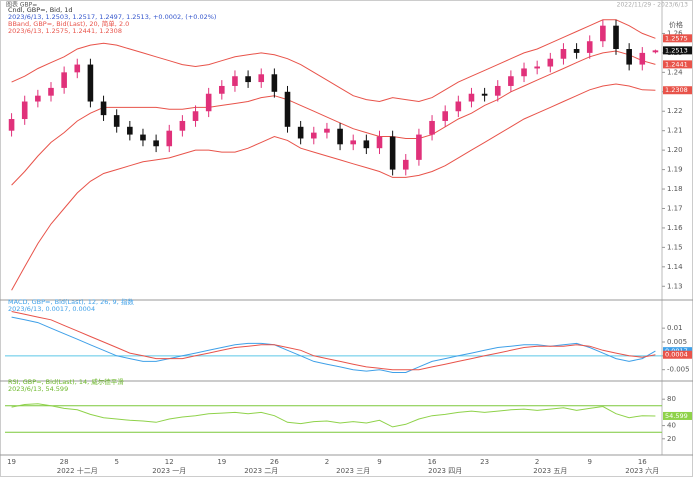  What do you see at coordinates (274, 462) in the screenshot?
I see `day-label: 26` at bounding box center [274, 462].